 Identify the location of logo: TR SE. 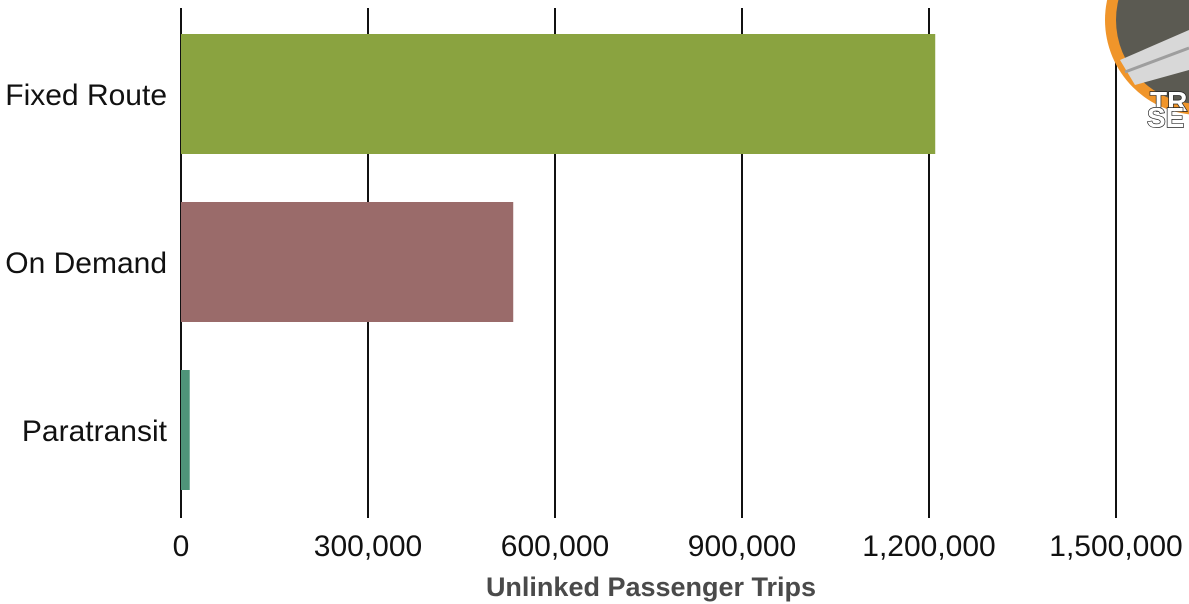
(1147, 67).